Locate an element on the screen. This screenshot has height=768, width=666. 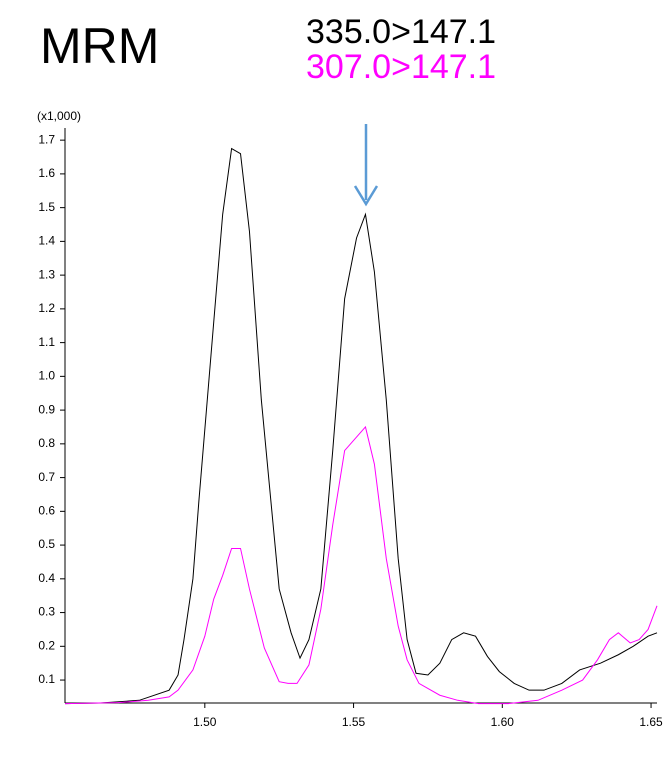
y-tick-label: 1.3 is located at coordinates (46, 274).